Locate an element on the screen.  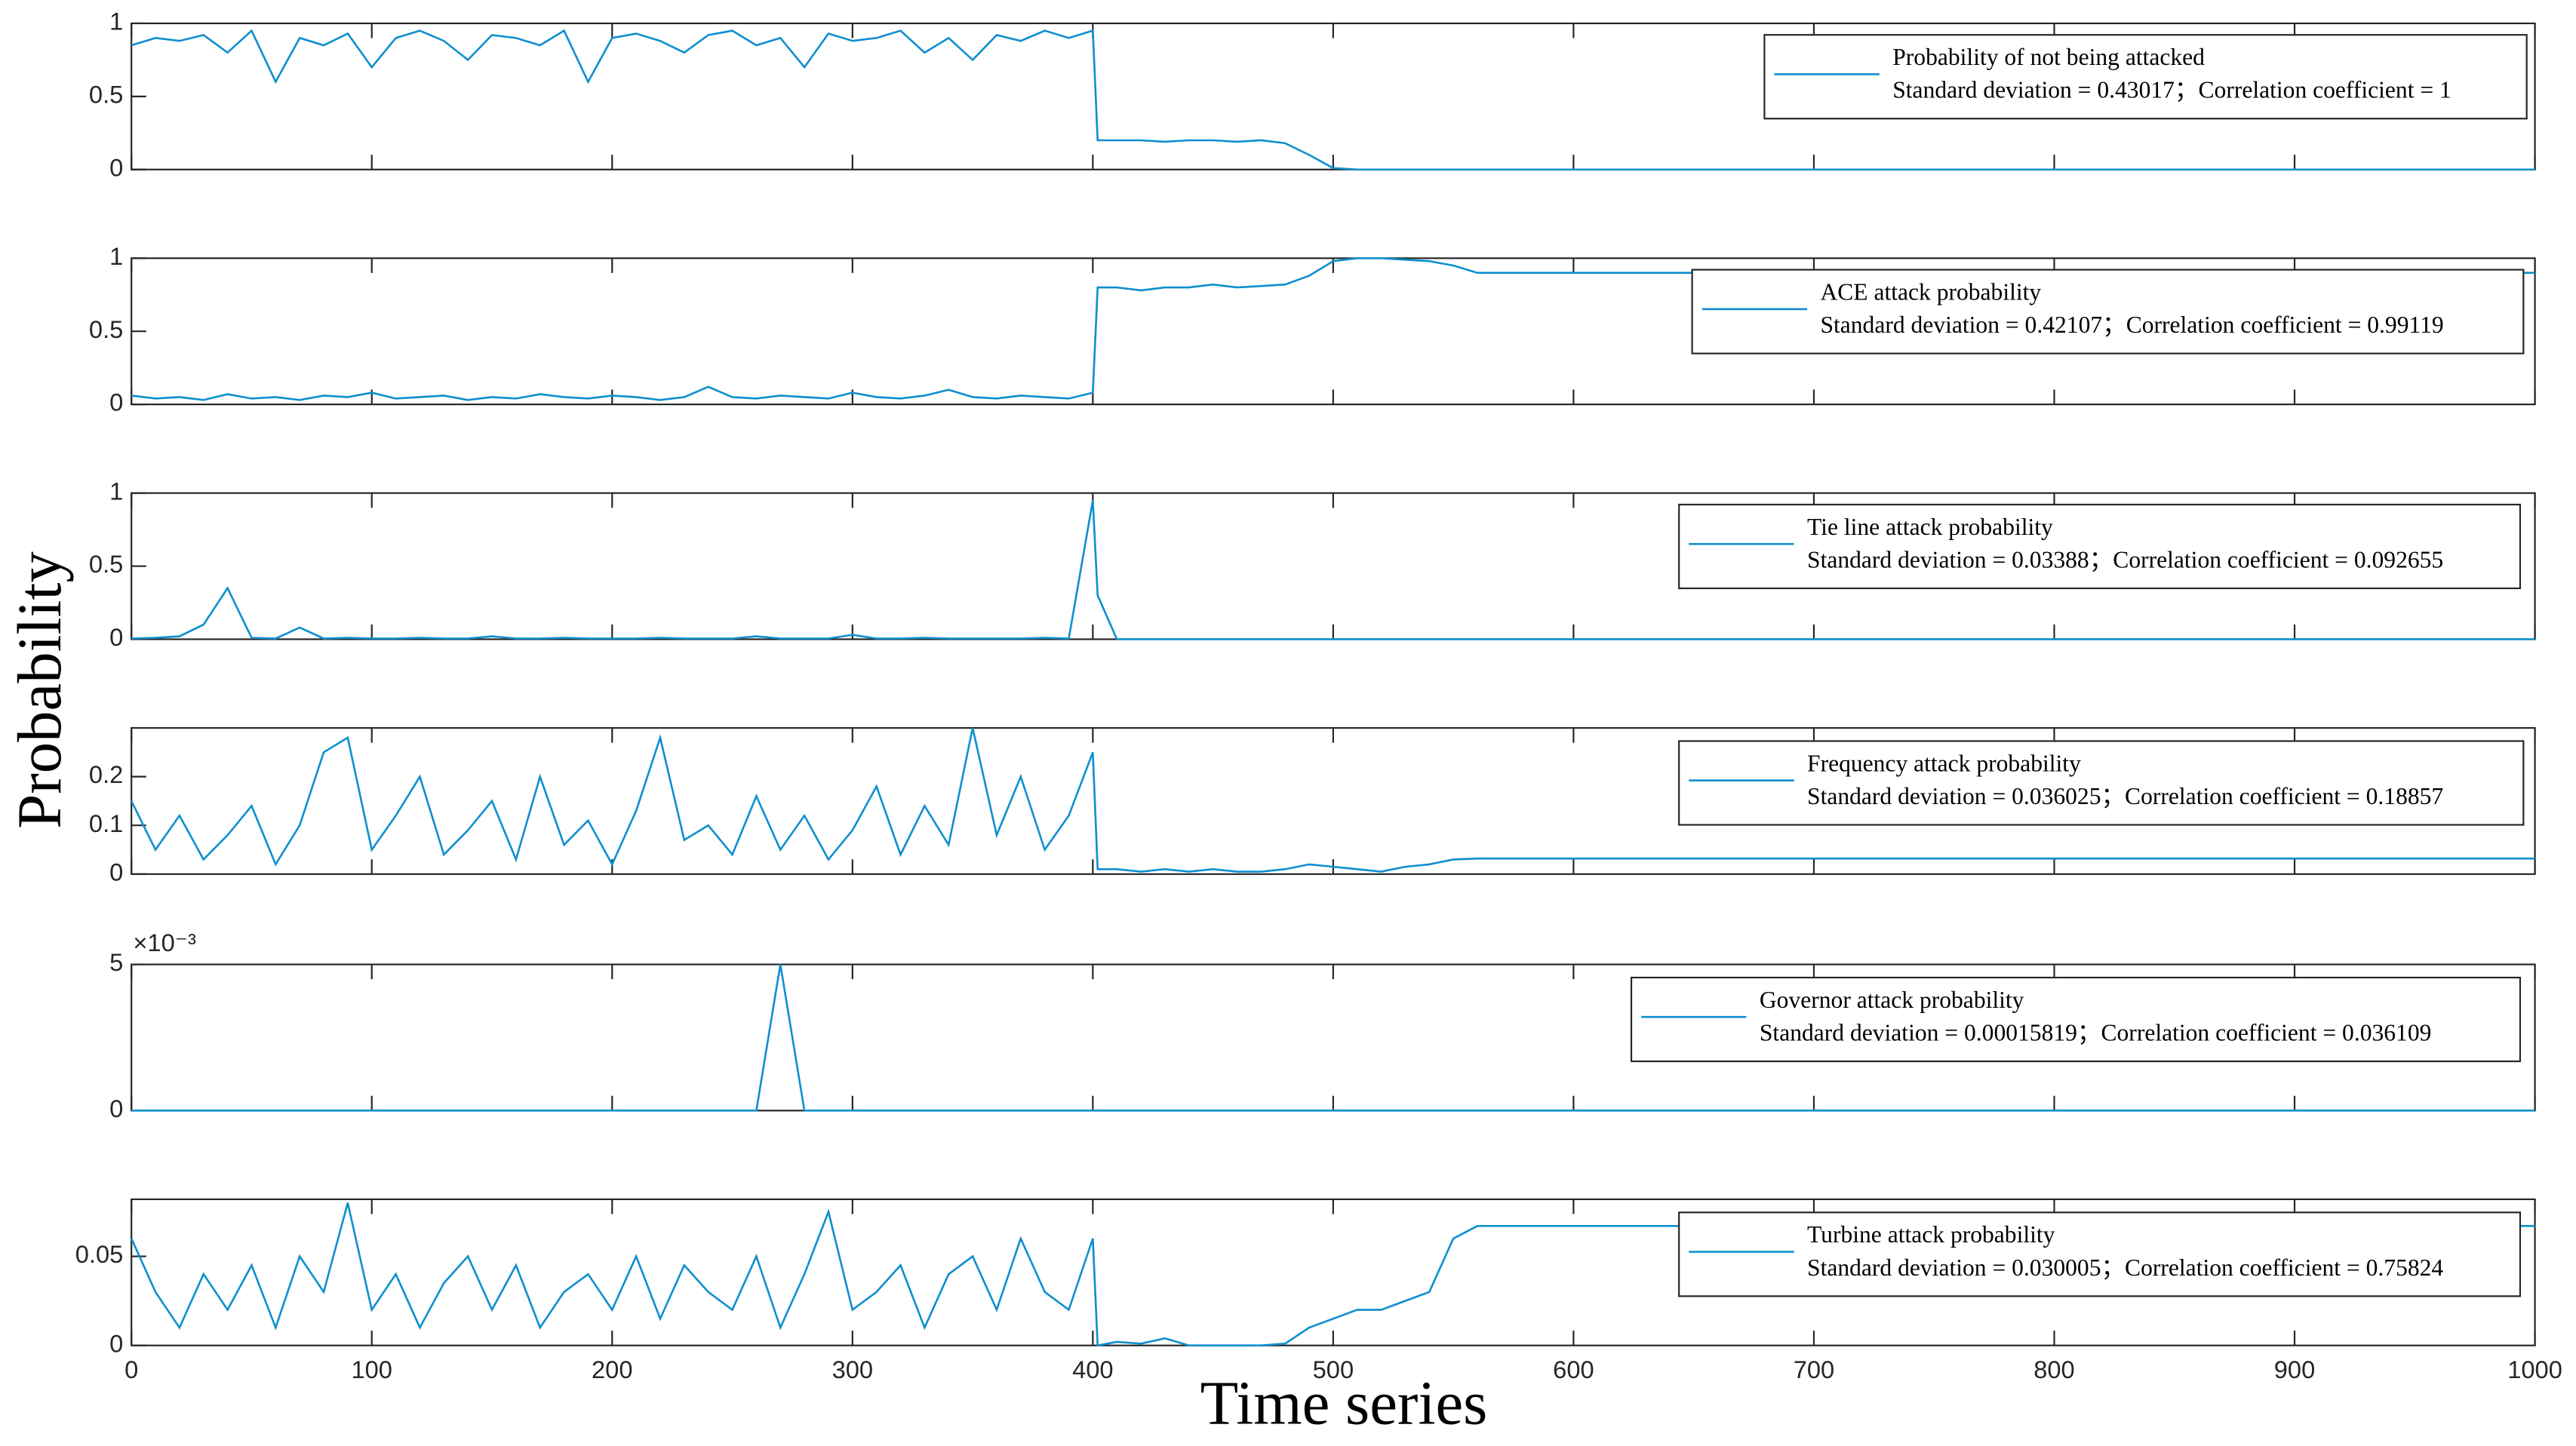
y-tick-label: 5 is located at coordinates (116, 962).